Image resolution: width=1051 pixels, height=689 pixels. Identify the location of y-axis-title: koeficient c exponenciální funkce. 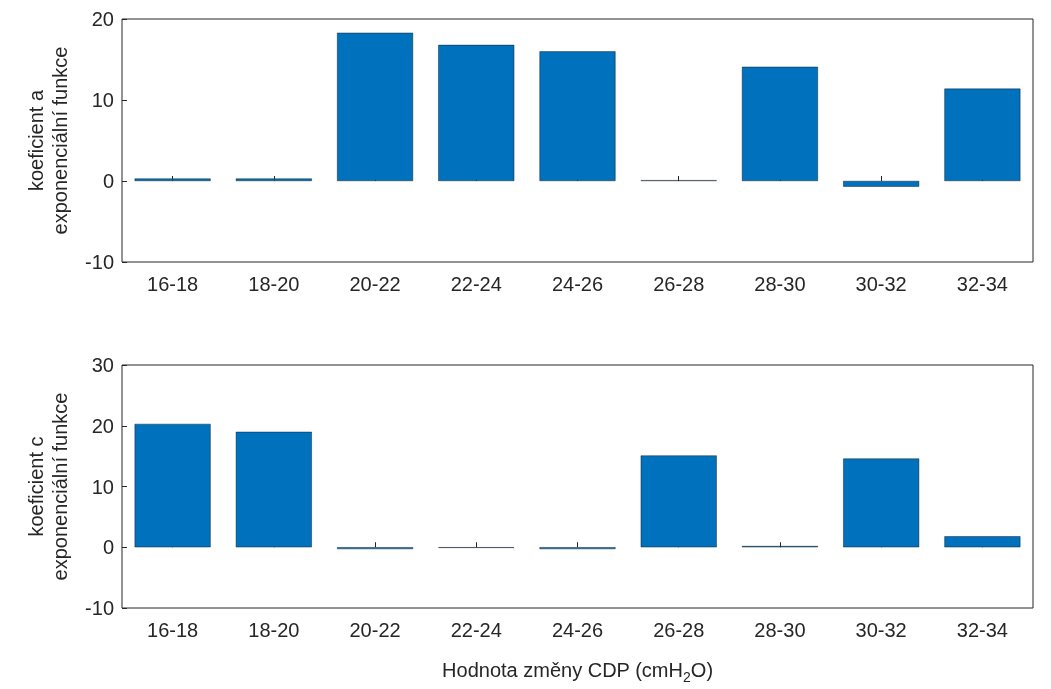
(48, 486).